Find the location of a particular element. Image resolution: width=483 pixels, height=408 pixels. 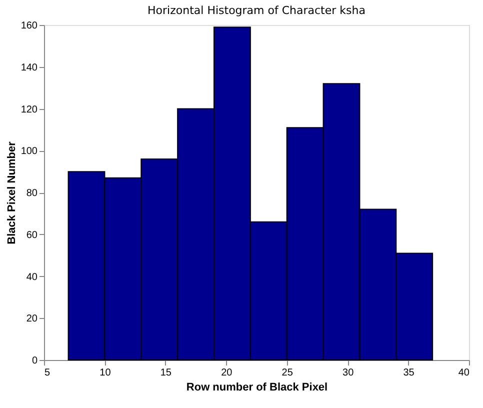

y-axis-title: Black Pixel Number is located at coordinates (12, 192).